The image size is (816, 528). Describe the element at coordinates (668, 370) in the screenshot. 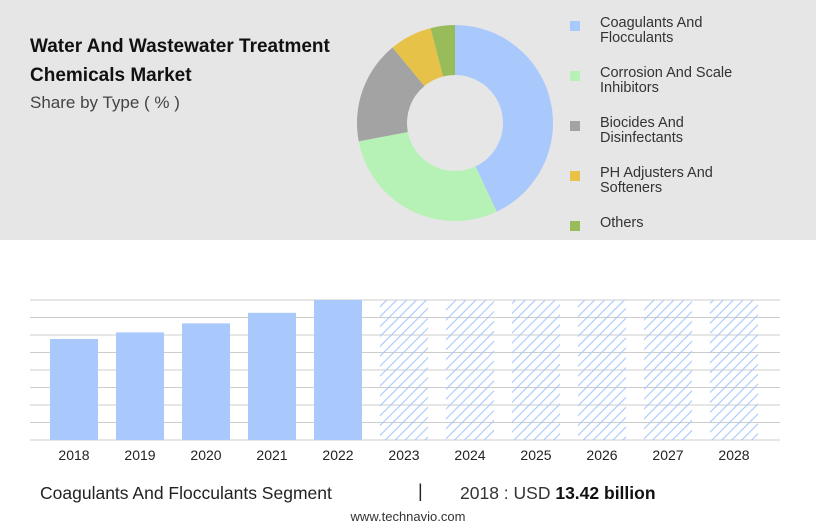

I see `forecast-bar-2027` at that location.